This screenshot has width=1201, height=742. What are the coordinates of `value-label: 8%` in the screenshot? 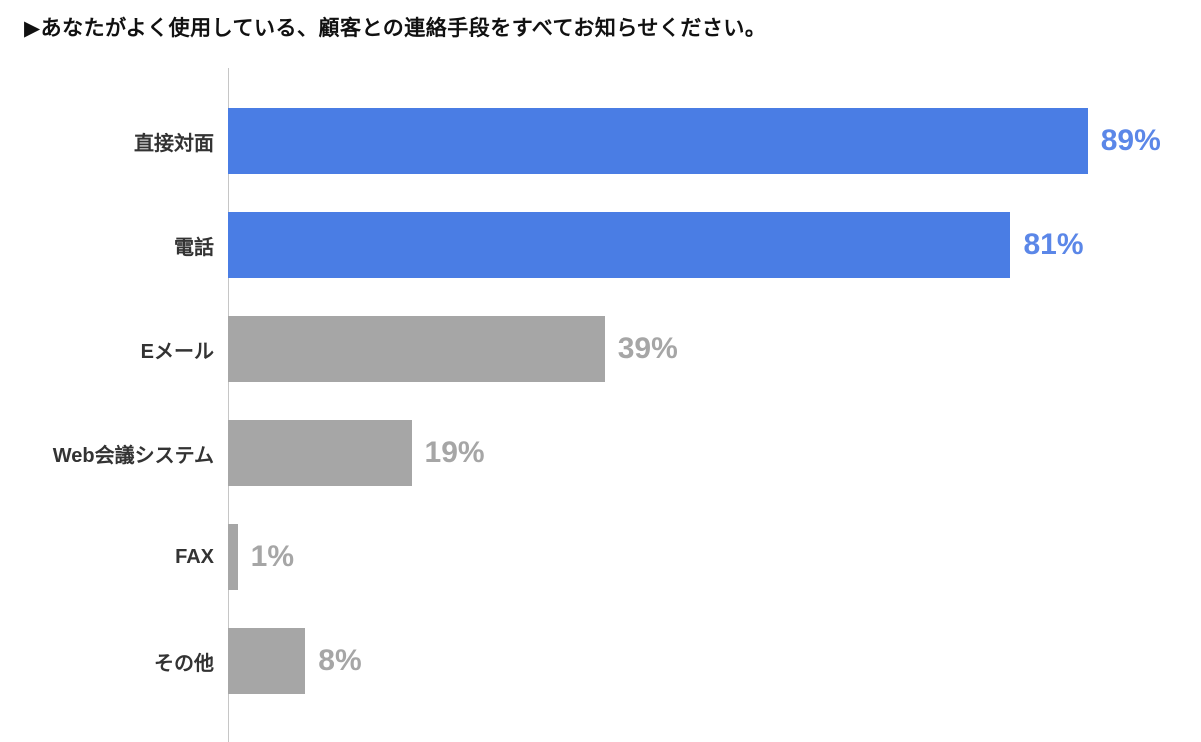 It's located at (340, 660).